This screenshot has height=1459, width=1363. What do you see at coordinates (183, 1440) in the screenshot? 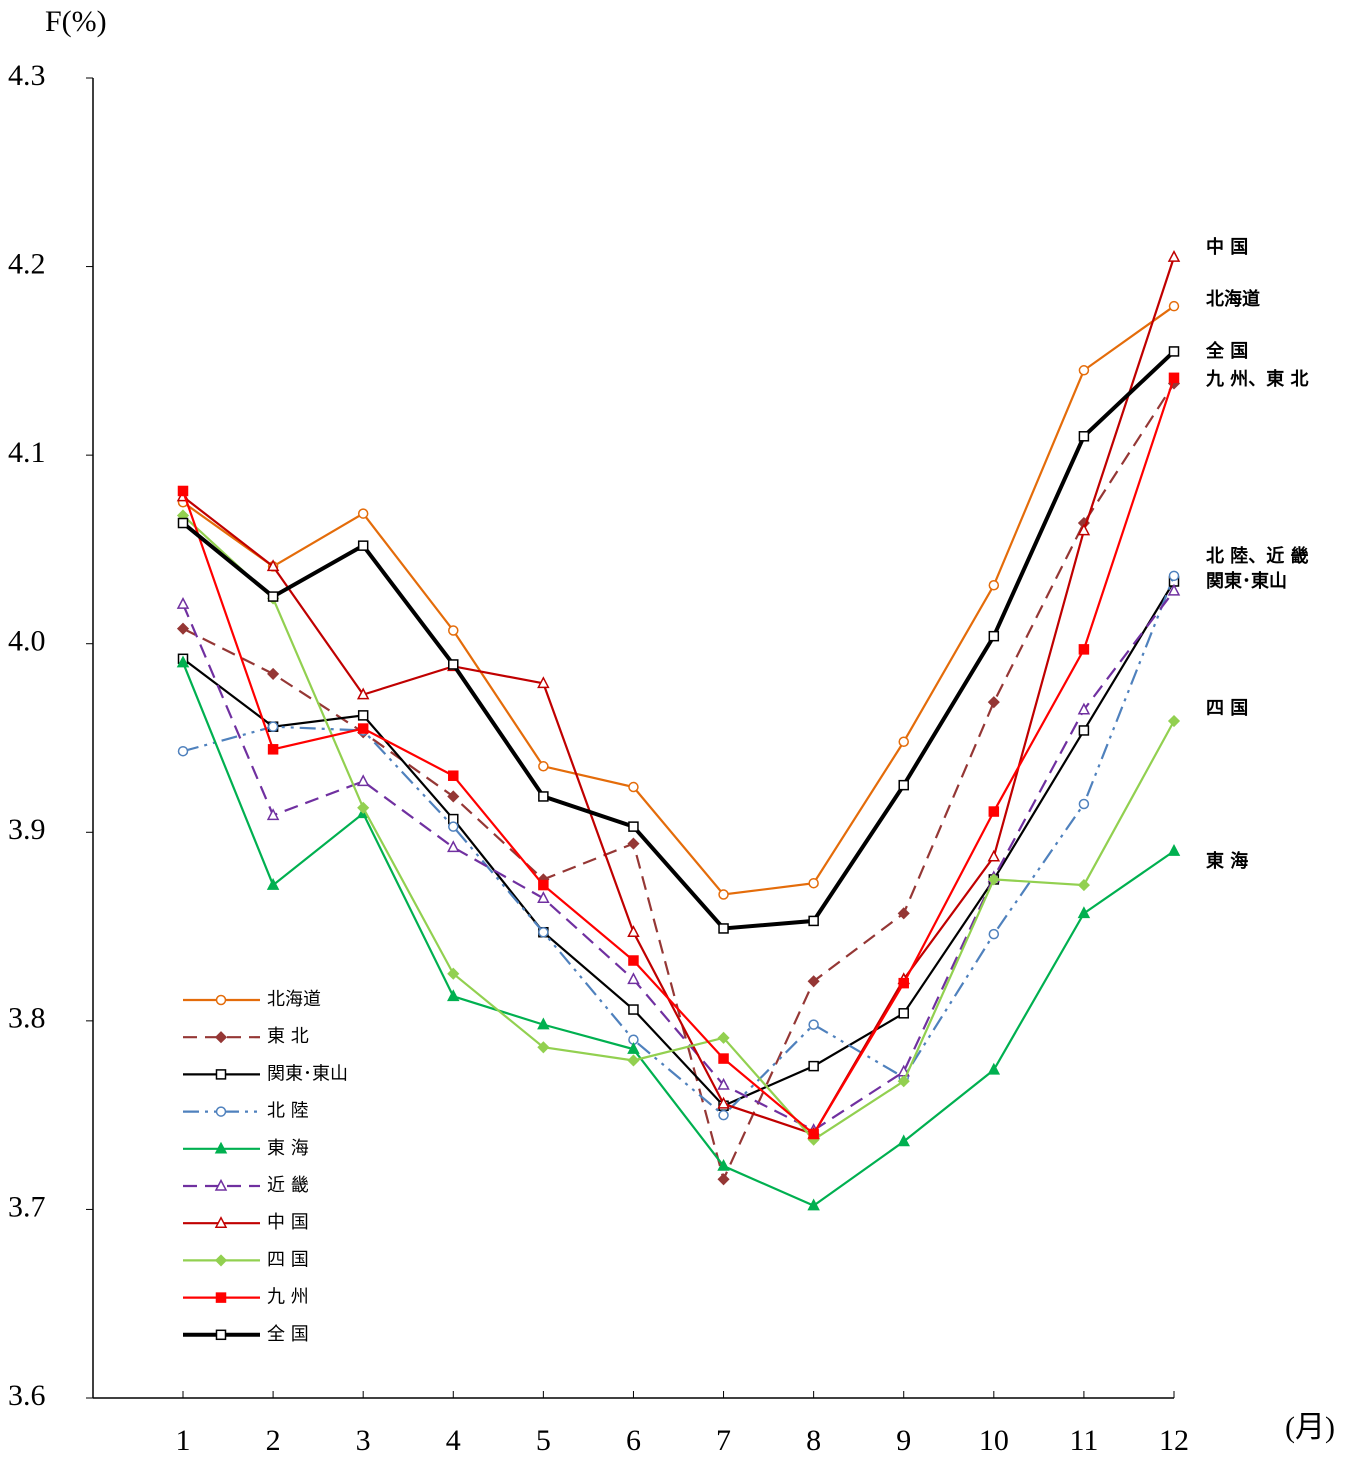
I see `x-tick-label: 1` at bounding box center [183, 1440].